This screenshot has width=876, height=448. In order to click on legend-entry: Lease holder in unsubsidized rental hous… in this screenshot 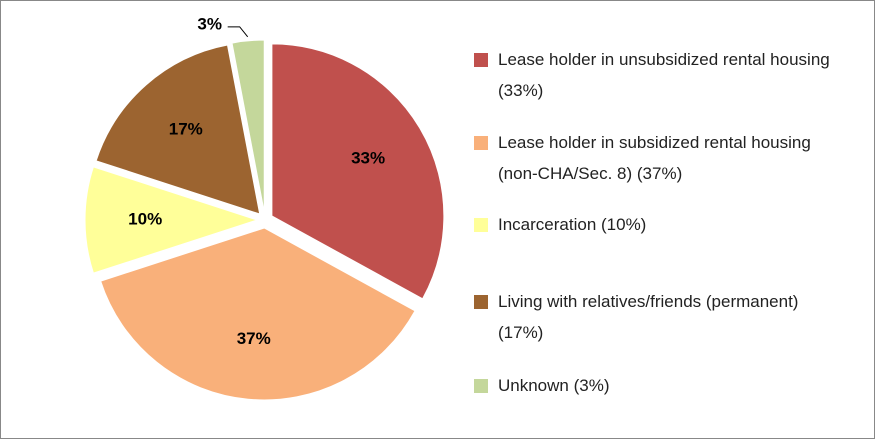, I will do `click(661, 75)`.